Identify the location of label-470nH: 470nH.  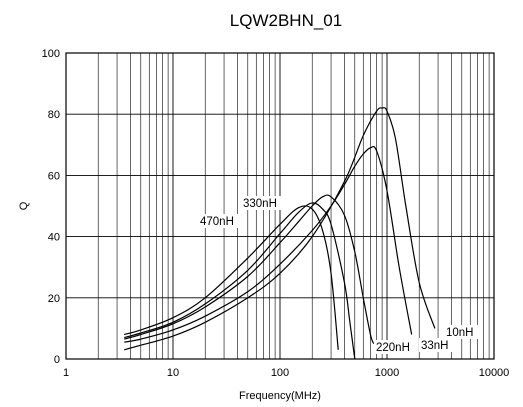
(217, 222).